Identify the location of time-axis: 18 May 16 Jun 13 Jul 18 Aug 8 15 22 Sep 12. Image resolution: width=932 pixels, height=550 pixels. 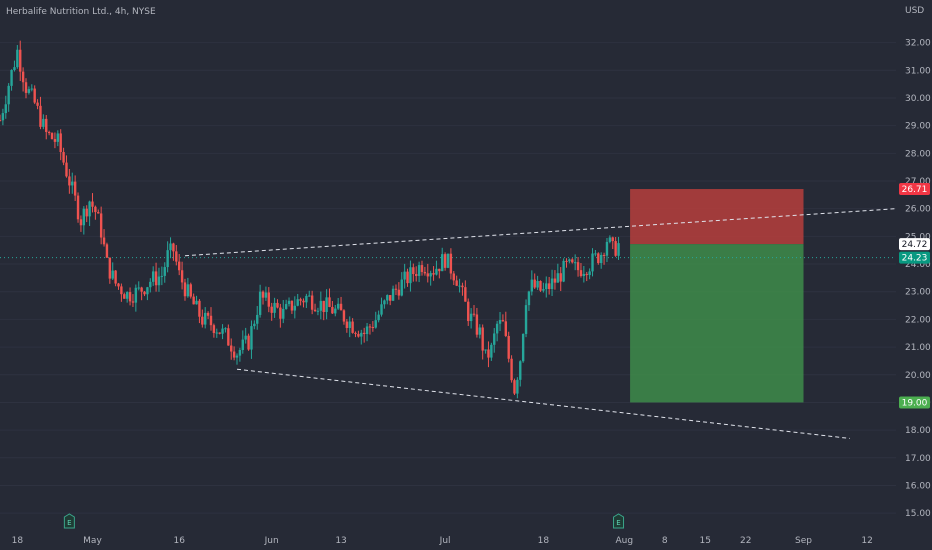
(442, 541).